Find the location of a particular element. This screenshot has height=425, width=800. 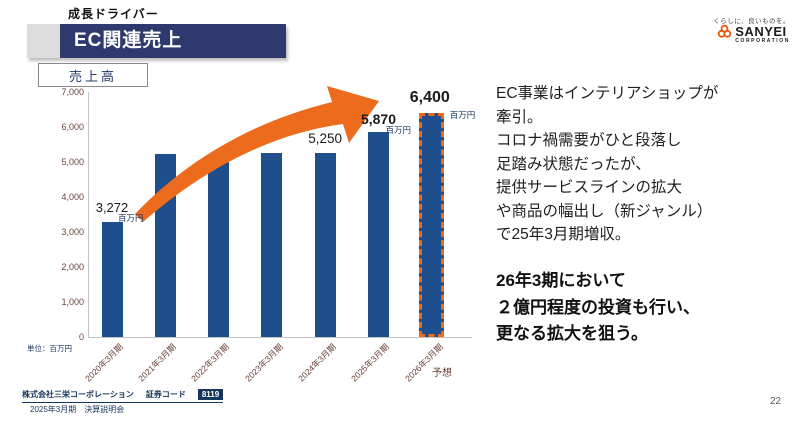

page-number: 22 is located at coordinates (776, 401).